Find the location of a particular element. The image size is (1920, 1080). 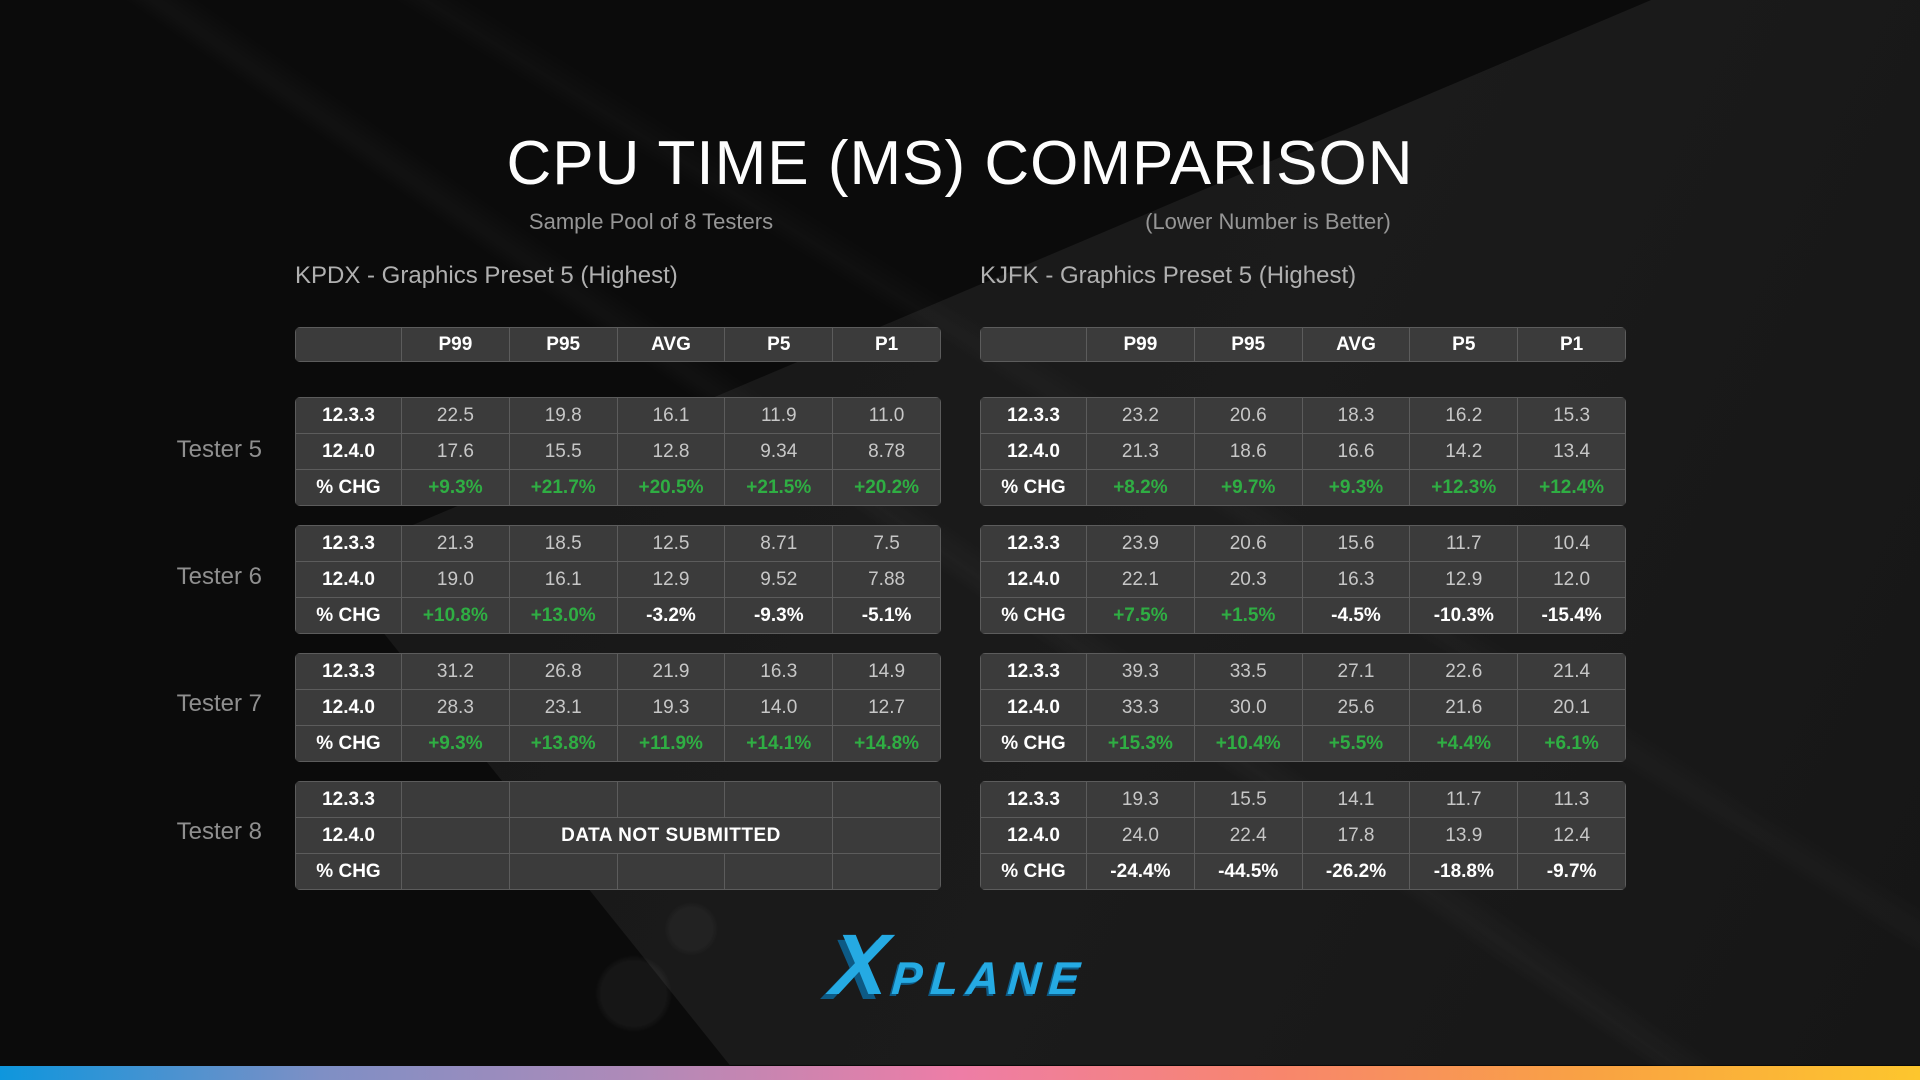

column-header-cell: P1 is located at coordinates (886, 344).